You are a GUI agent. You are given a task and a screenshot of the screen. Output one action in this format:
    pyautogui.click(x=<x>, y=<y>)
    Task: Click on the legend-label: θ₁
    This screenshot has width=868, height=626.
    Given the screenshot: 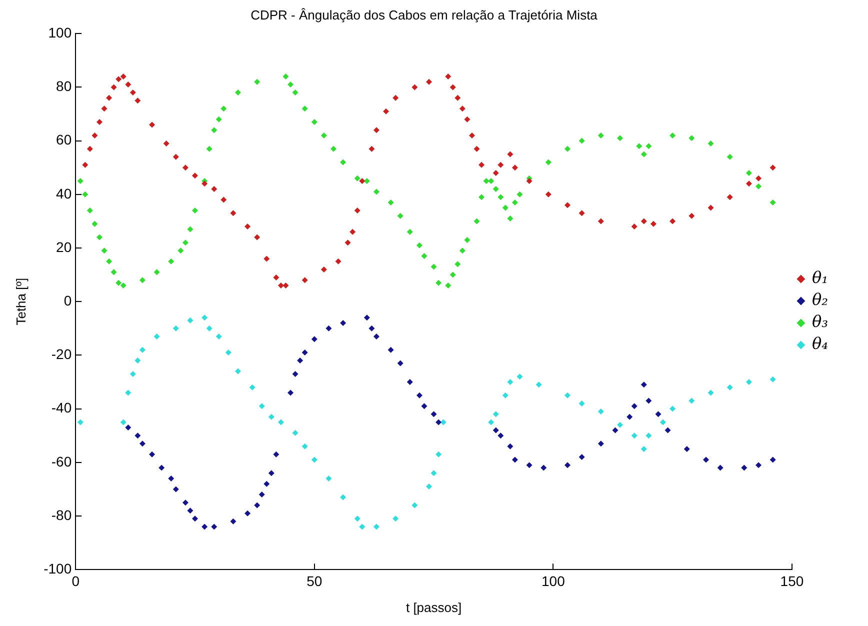 What is the action you would take?
    pyautogui.click(x=820, y=278)
    